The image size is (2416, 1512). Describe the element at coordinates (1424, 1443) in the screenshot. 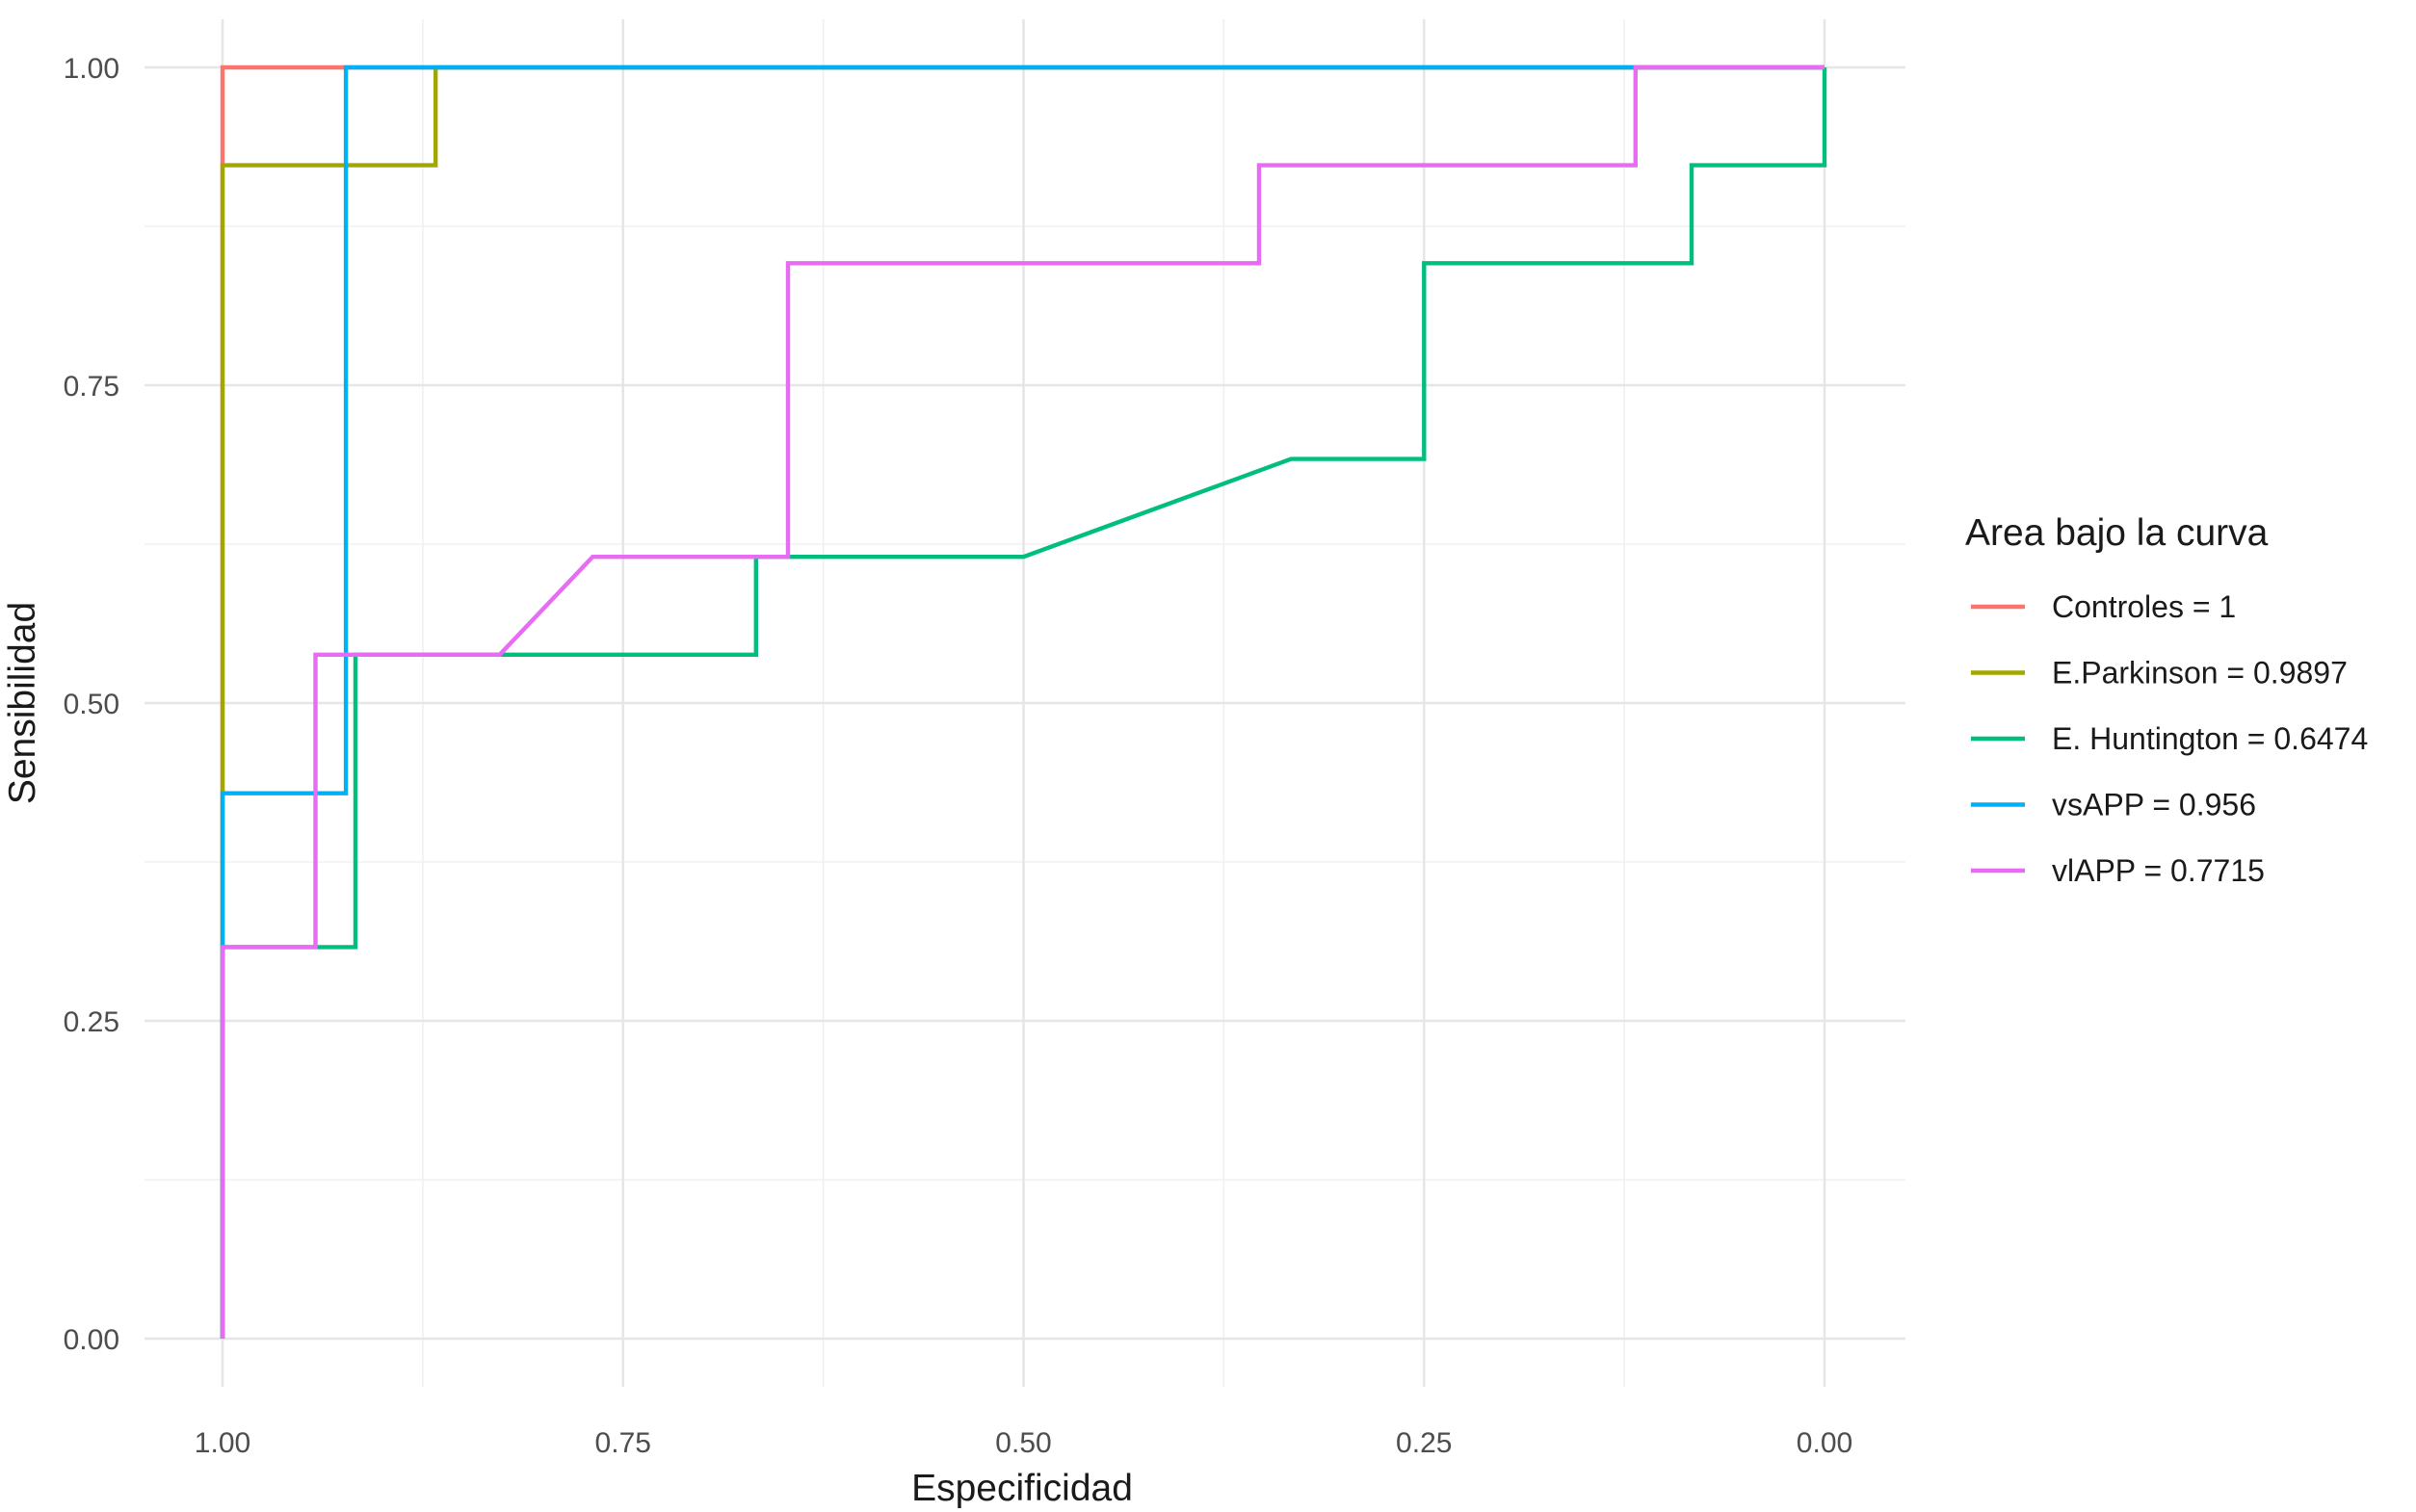

I see `x-tick-label: 0.25` at that location.